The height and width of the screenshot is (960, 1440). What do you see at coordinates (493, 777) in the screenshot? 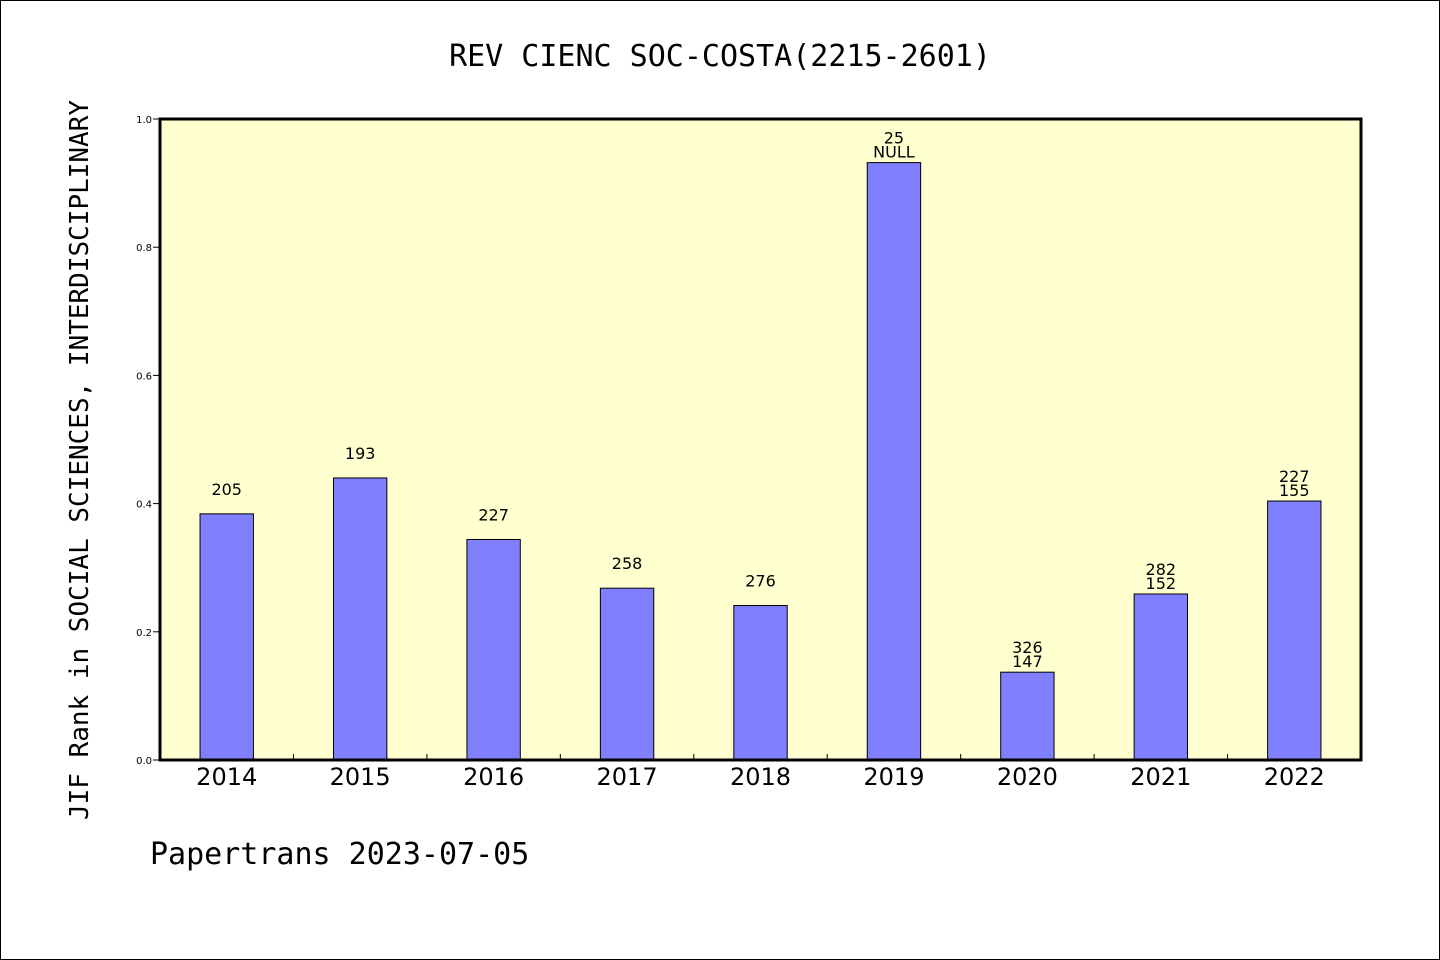
I see `x-tick-label: 2016` at bounding box center [493, 777].